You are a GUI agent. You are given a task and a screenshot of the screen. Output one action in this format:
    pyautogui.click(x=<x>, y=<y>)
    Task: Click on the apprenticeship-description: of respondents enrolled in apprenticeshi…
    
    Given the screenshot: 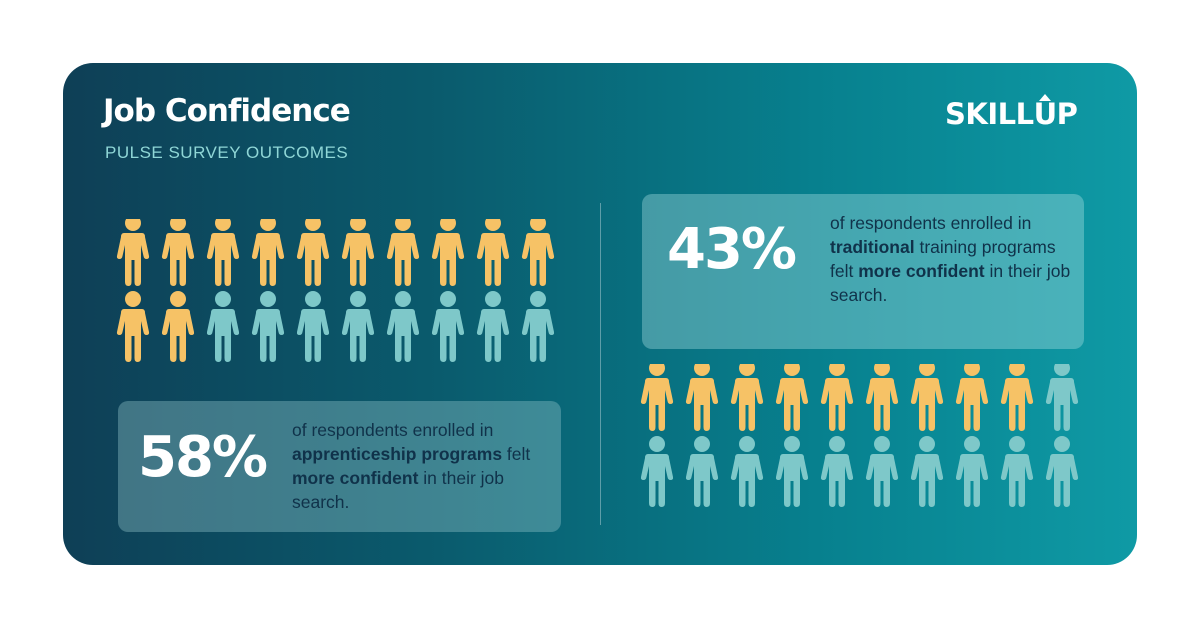 What is the action you would take?
    pyautogui.click(x=411, y=466)
    